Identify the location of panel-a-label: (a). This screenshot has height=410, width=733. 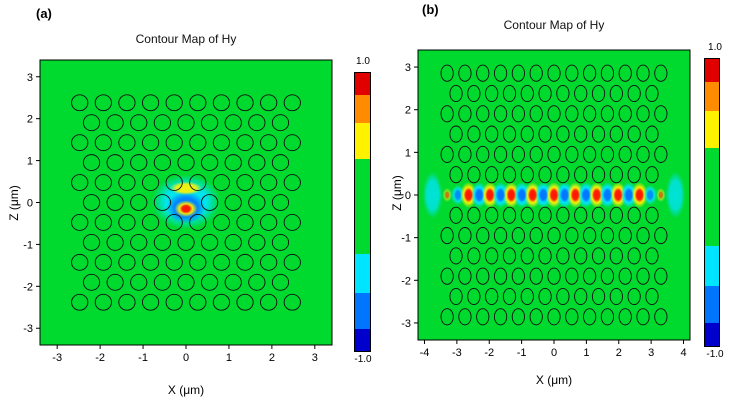
(44, 13).